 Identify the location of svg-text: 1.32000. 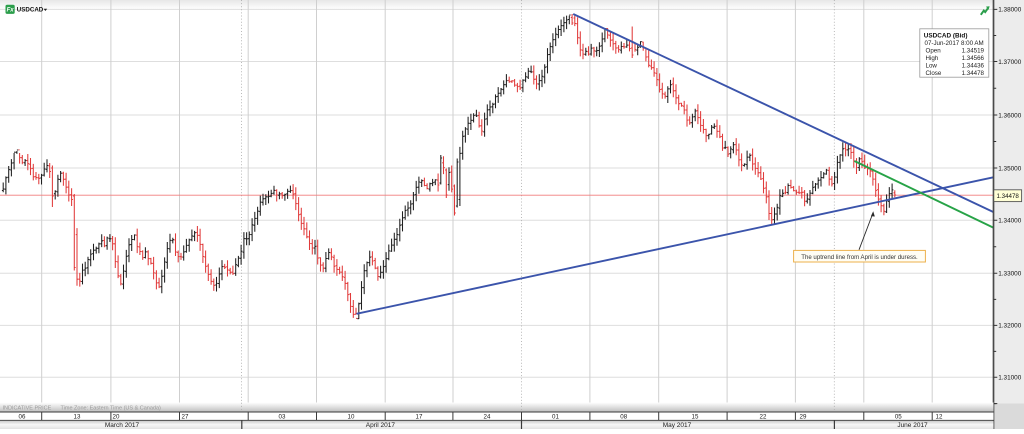
(1010, 326).